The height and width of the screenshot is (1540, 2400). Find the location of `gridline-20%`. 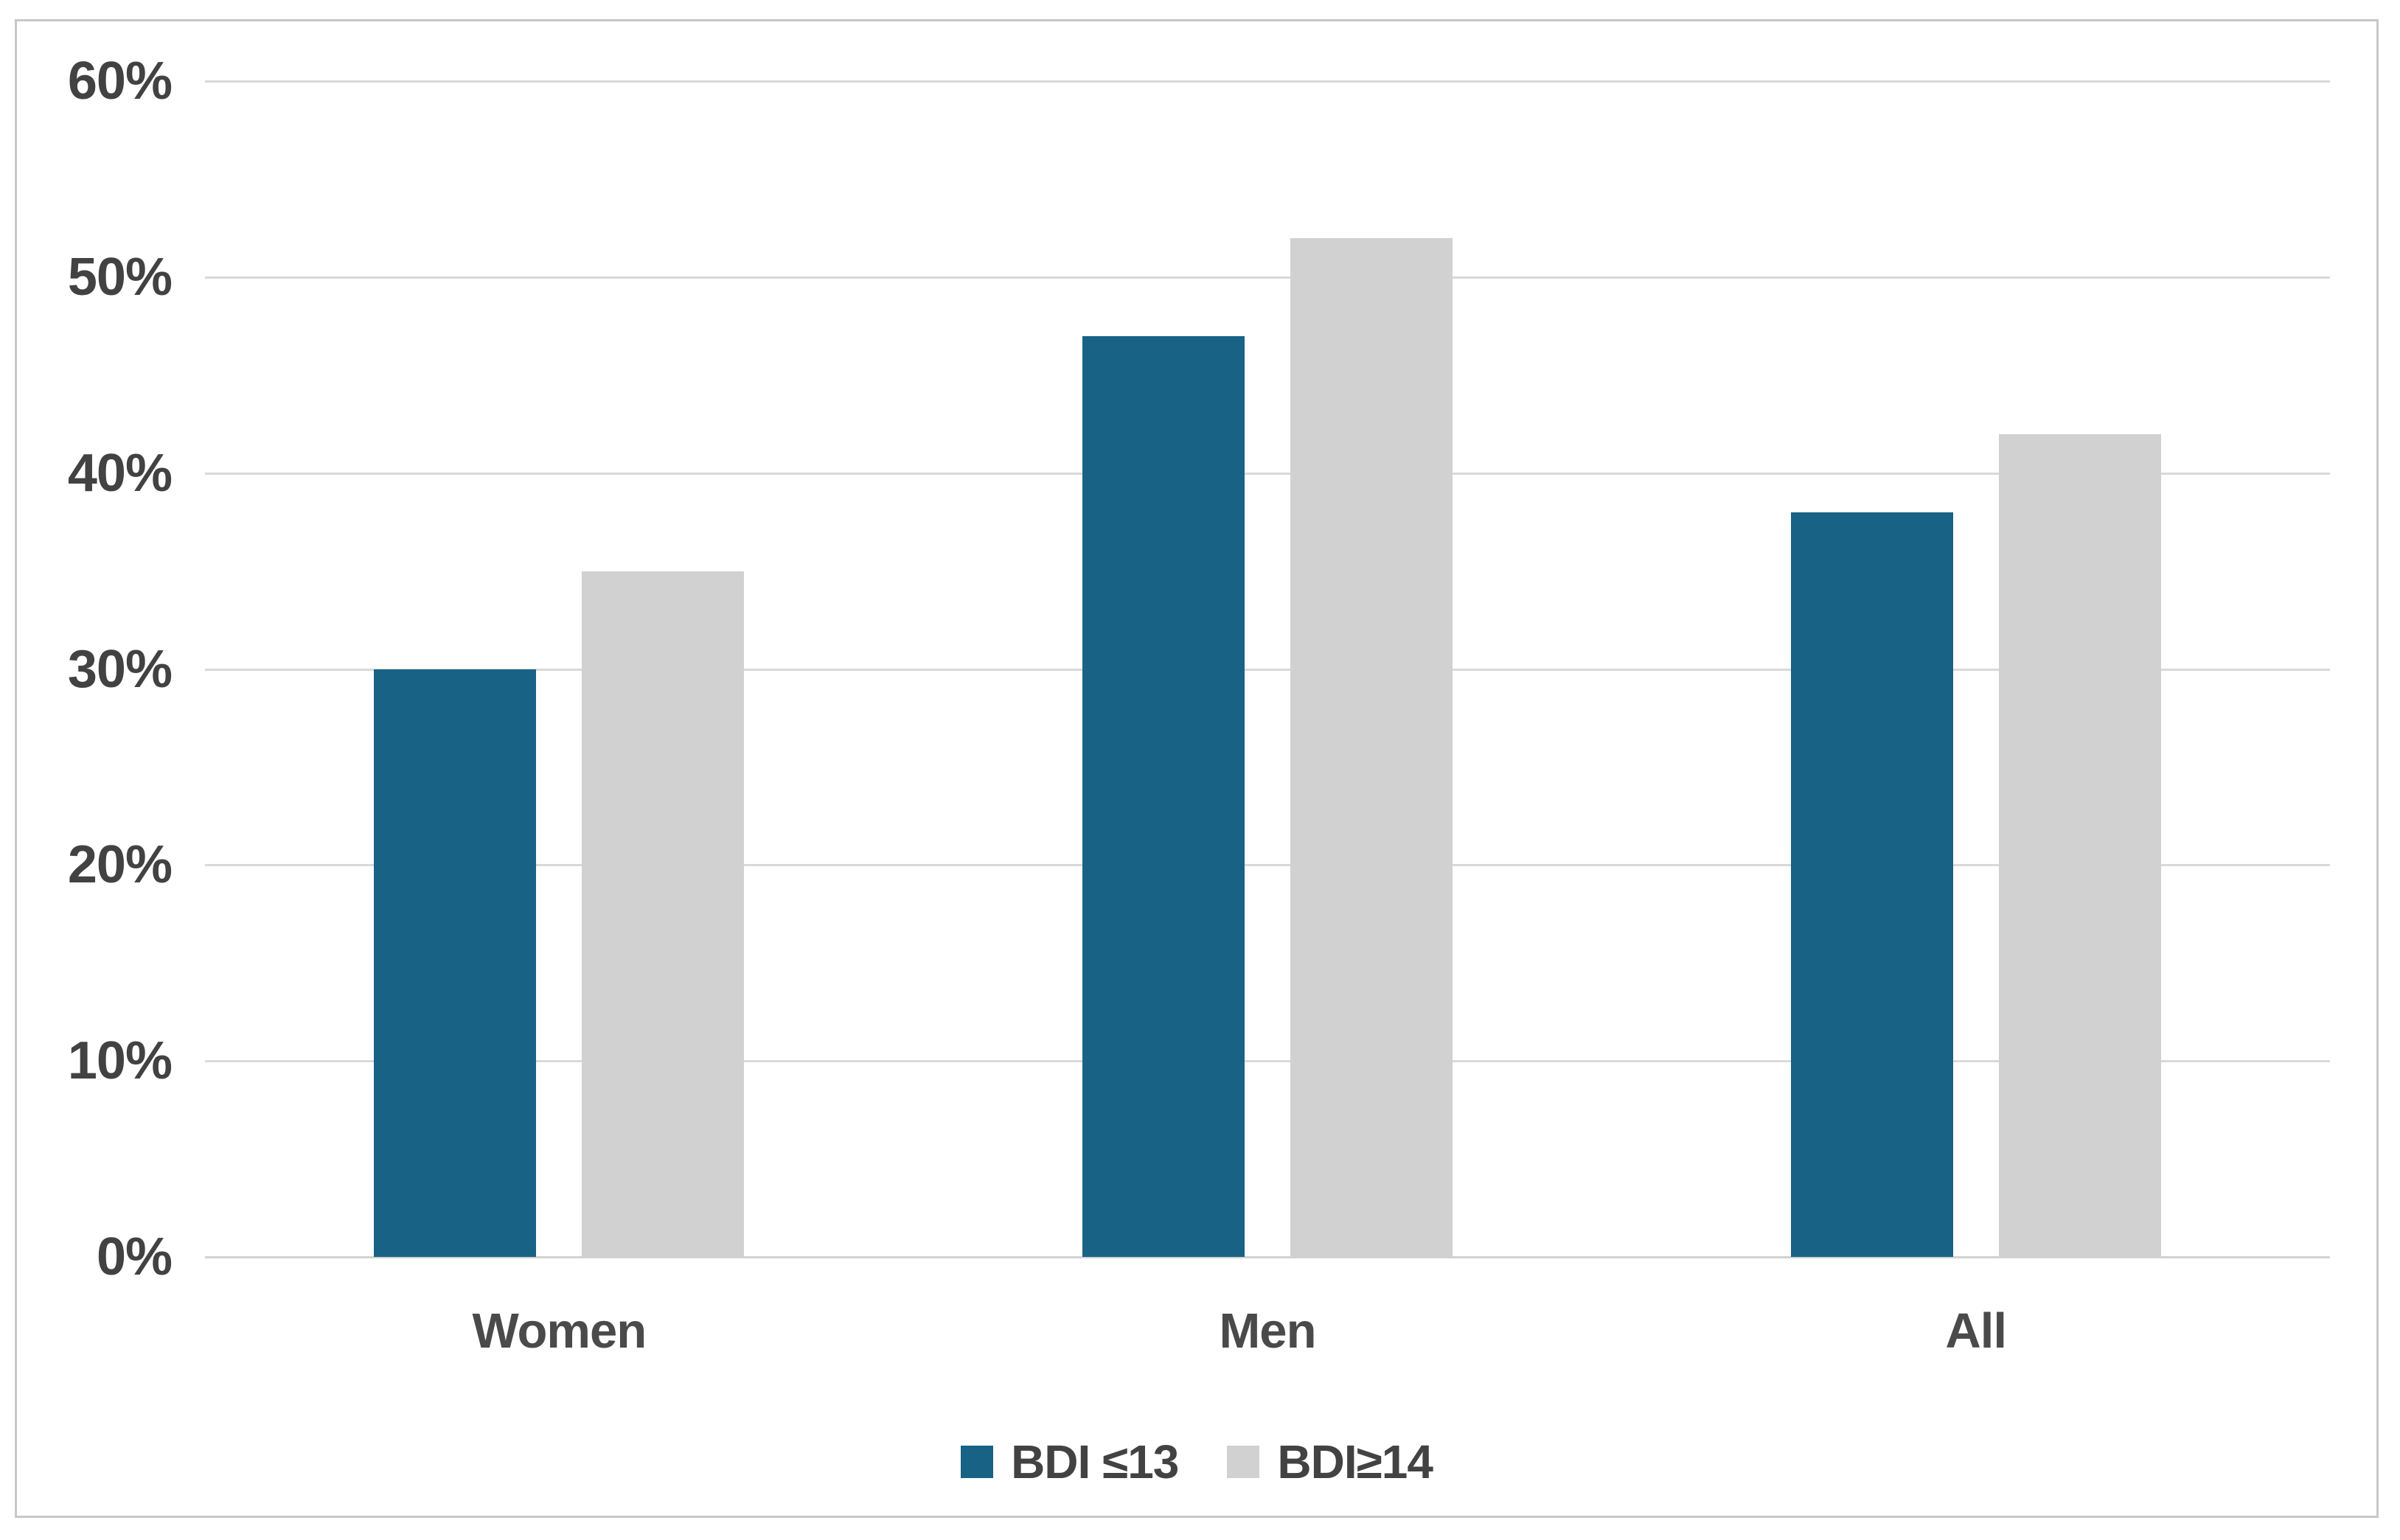

gridline-20% is located at coordinates (1267, 865).